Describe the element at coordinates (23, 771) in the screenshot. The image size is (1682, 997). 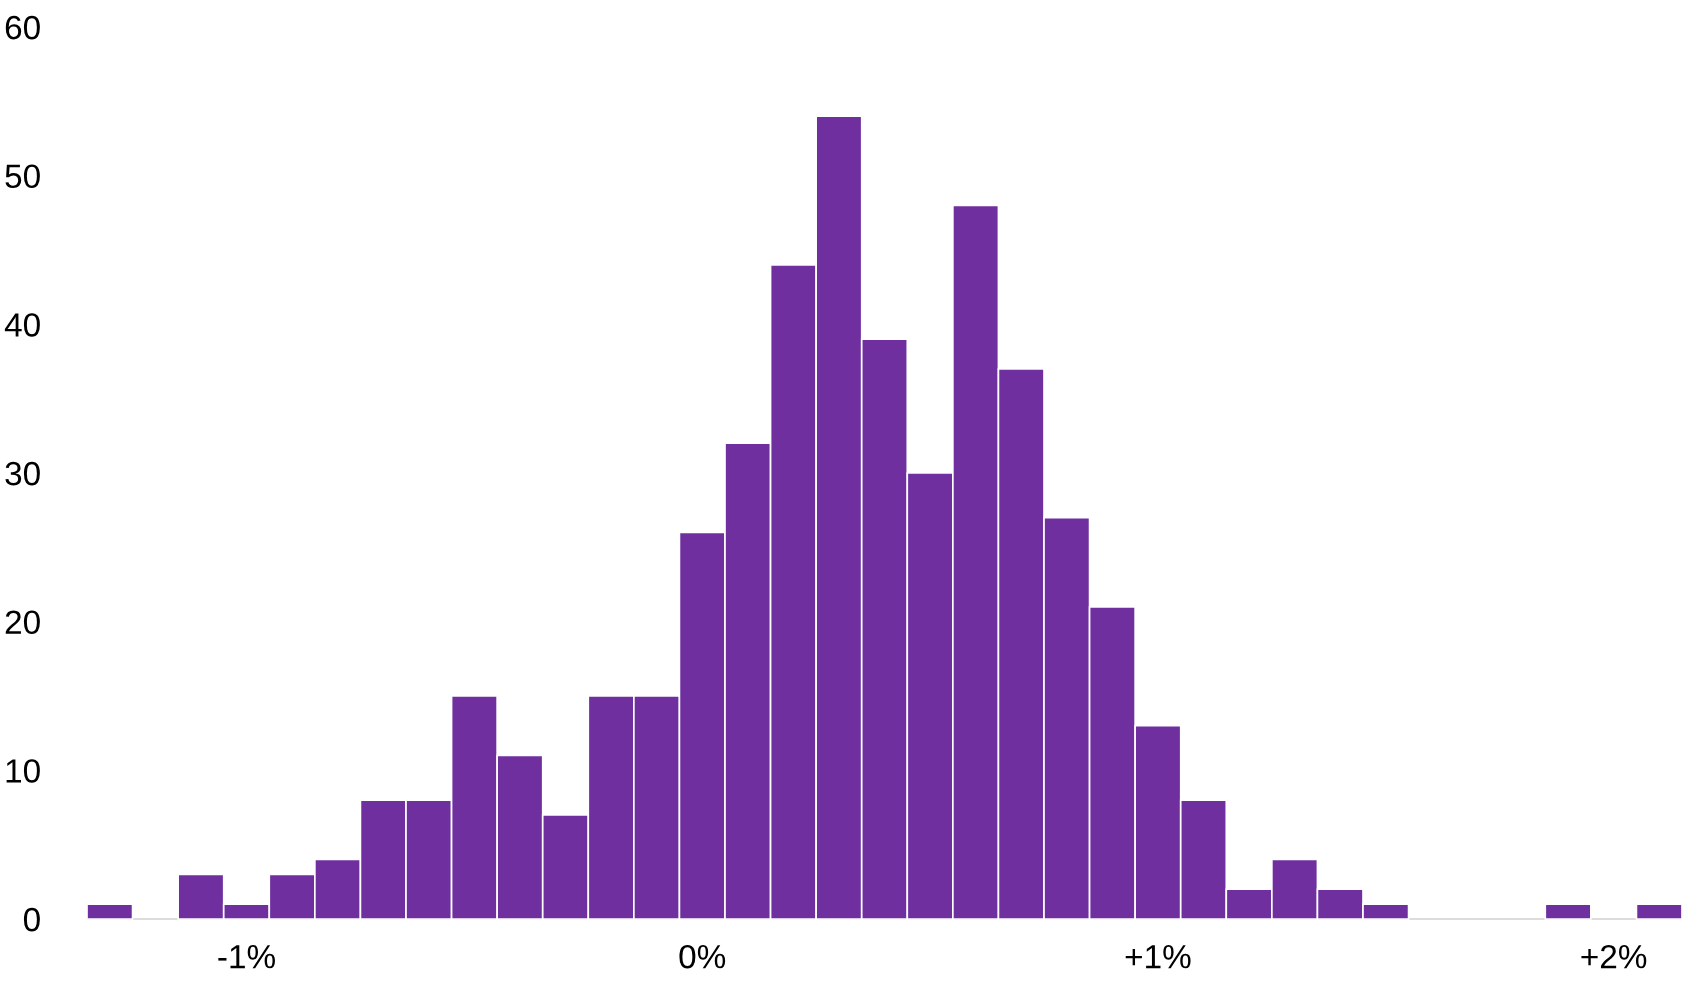
I see `y-tick-label: 10` at that location.